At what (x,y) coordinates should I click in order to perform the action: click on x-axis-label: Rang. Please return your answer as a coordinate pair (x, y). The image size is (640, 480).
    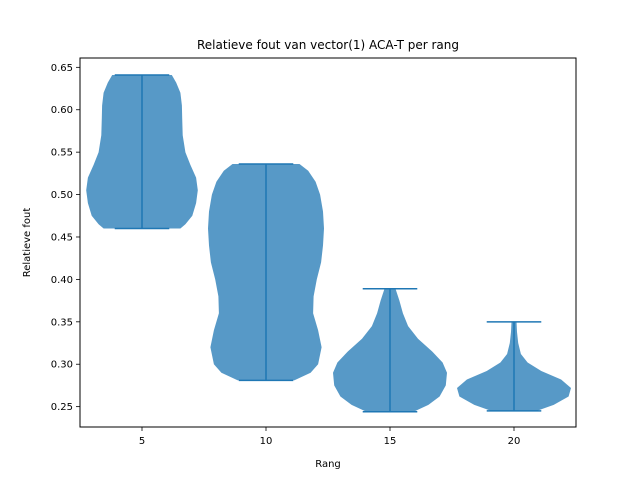
    Looking at the image, I should click on (328, 464).